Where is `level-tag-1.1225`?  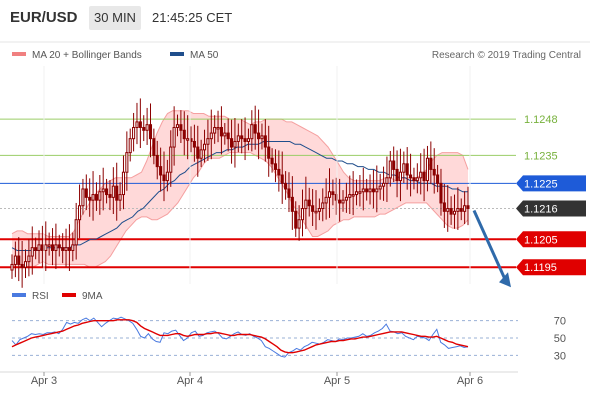
level-tag-1.1225 is located at coordinates (551, 183).